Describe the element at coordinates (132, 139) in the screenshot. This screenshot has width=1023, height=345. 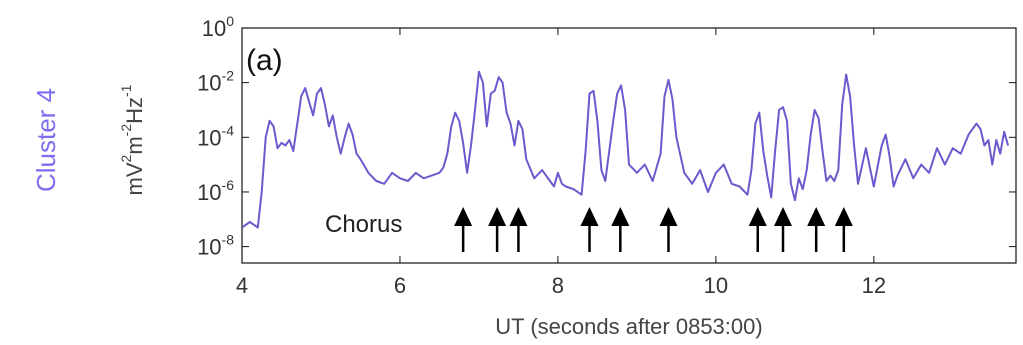
I see `y-axis-label: mV2m-2Hz-1` at that location.